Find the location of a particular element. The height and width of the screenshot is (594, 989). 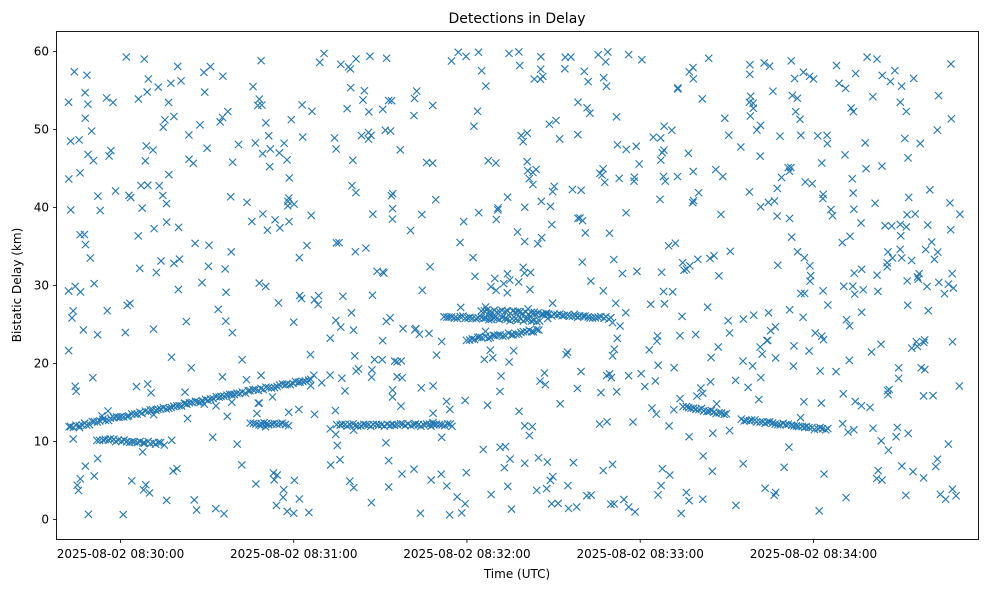

x-tick-label: 2025-08-02 08:32:00 is located at coordinates (466, 554).